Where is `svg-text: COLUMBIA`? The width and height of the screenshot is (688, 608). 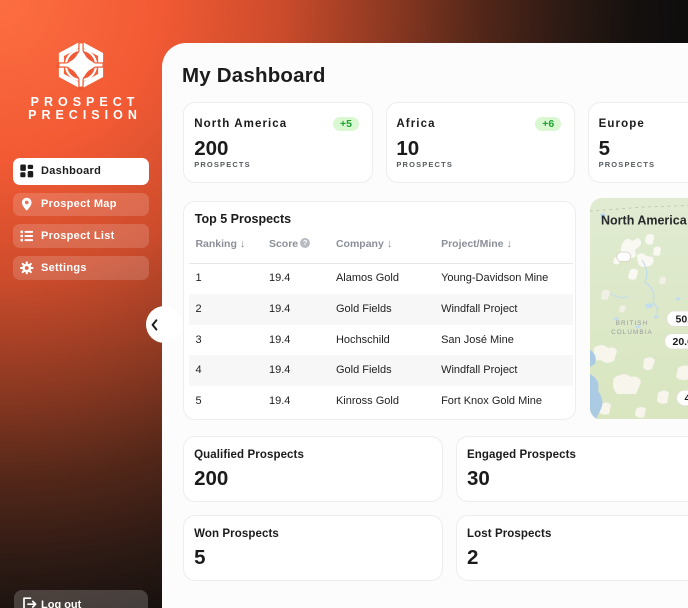
svg-text: COLUMBIA is located at coordinates (632, 332).